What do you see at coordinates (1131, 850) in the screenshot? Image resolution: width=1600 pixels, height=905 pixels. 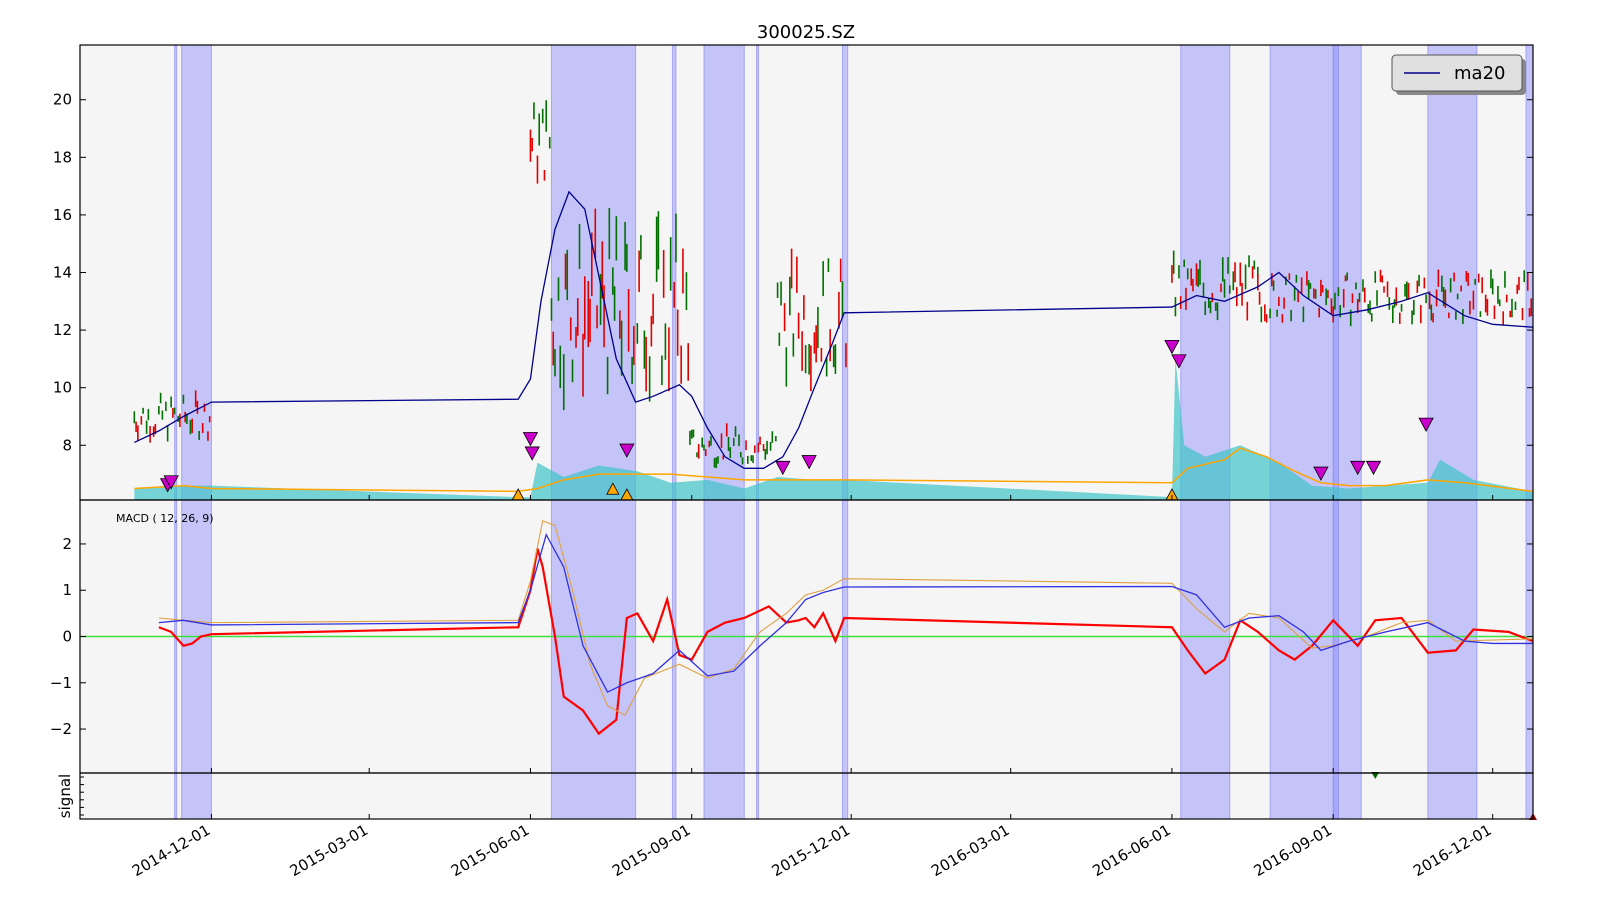 I see `date-tick-label-6: 2016-06-01` at bounding box center [1131, 850].